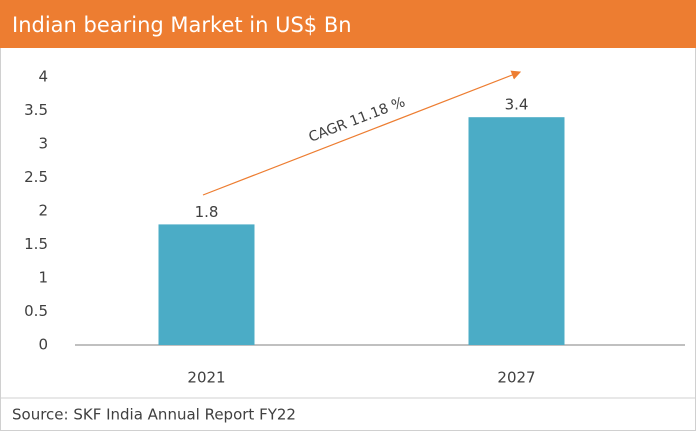  Describe the element at coordinates (43, 77) in the screenshot. I see `y-tick-label: 4` at that location.